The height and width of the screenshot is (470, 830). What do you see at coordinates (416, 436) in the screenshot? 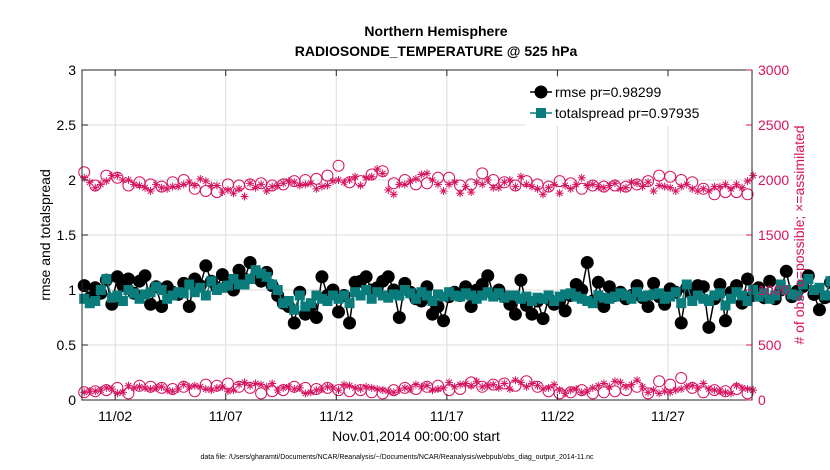
I see `x-axis-label: Nov.01,2014 00:00:00 start` at bounding box center [416, 436].